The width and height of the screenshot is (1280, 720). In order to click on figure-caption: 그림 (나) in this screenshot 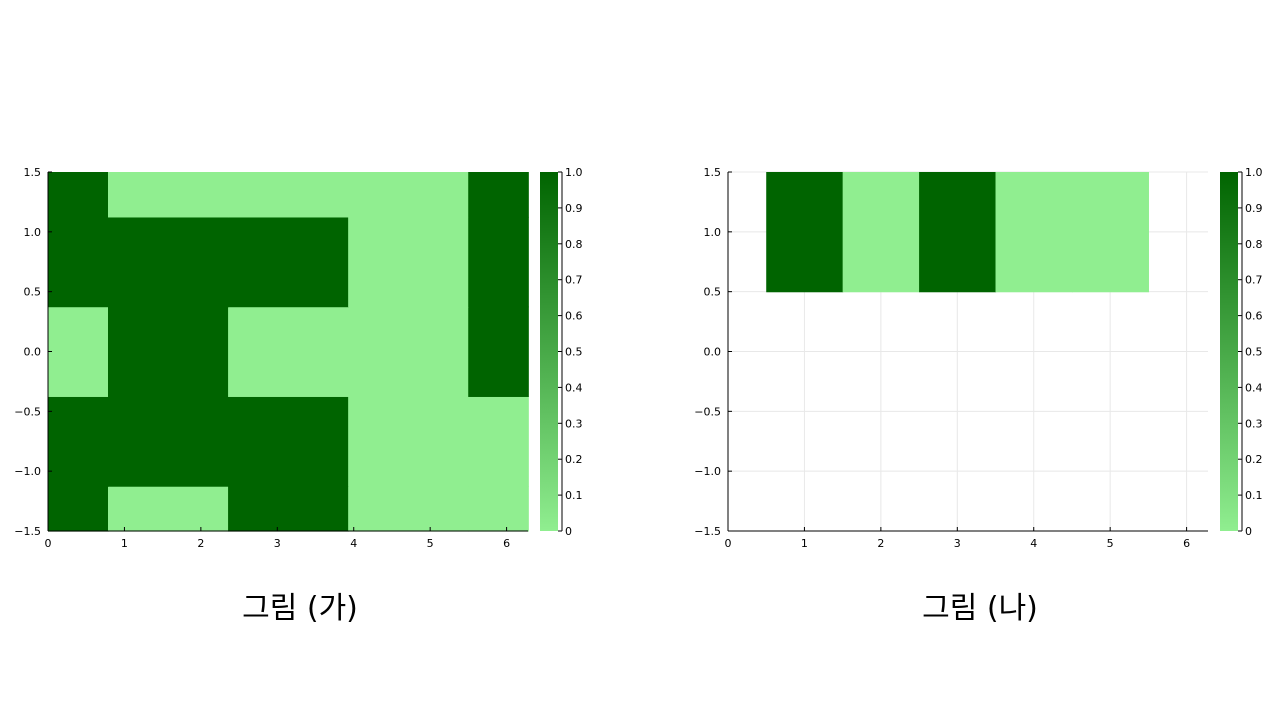, I will do `click(980, 608)`.